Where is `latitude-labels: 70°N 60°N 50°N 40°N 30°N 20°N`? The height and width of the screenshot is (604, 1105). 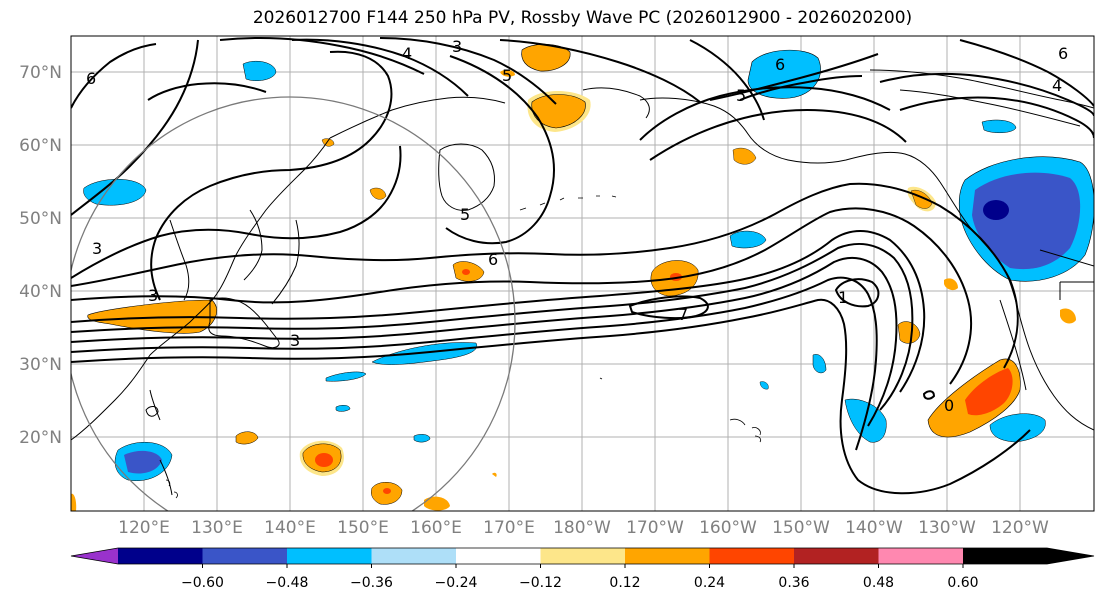
latitude-labels: 70°N 60°N 50°N 40°N 30°N 20°N is located at coordinates (40, 255).